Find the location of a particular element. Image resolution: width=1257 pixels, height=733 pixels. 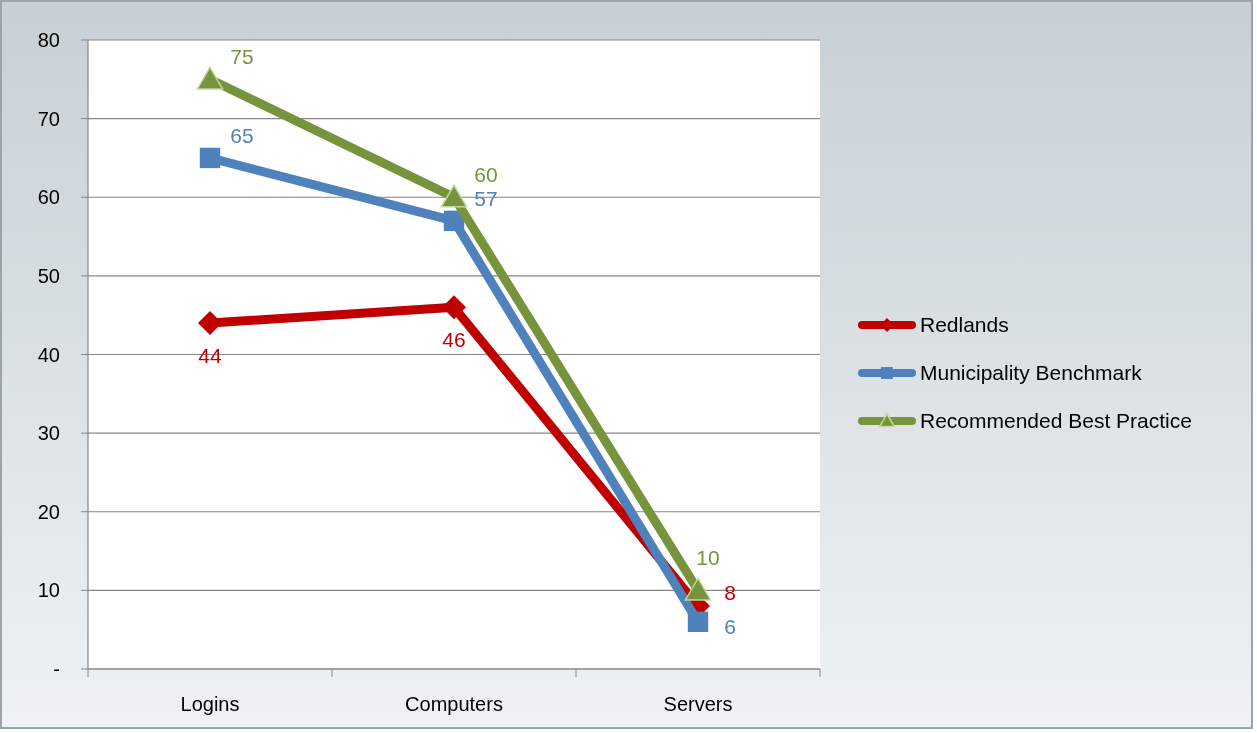

data-label: 60 is located at coordinates (486, 175).